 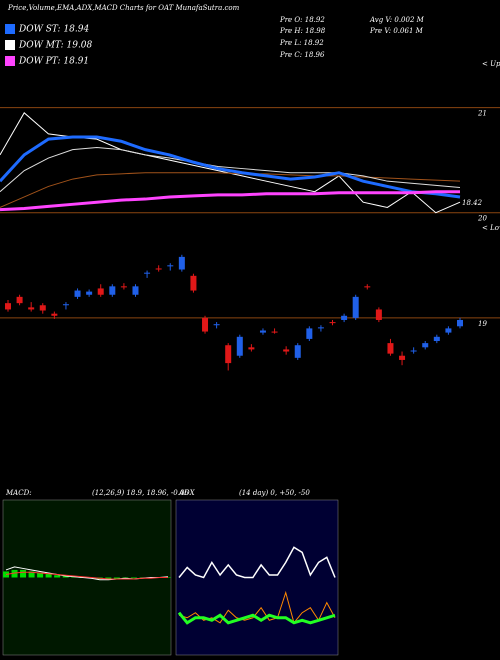 What do you see at coordinates (53, 30) in the screenshot?
I see `legend-label: DOW ST: 18.94` at bounding box center [53, 30].